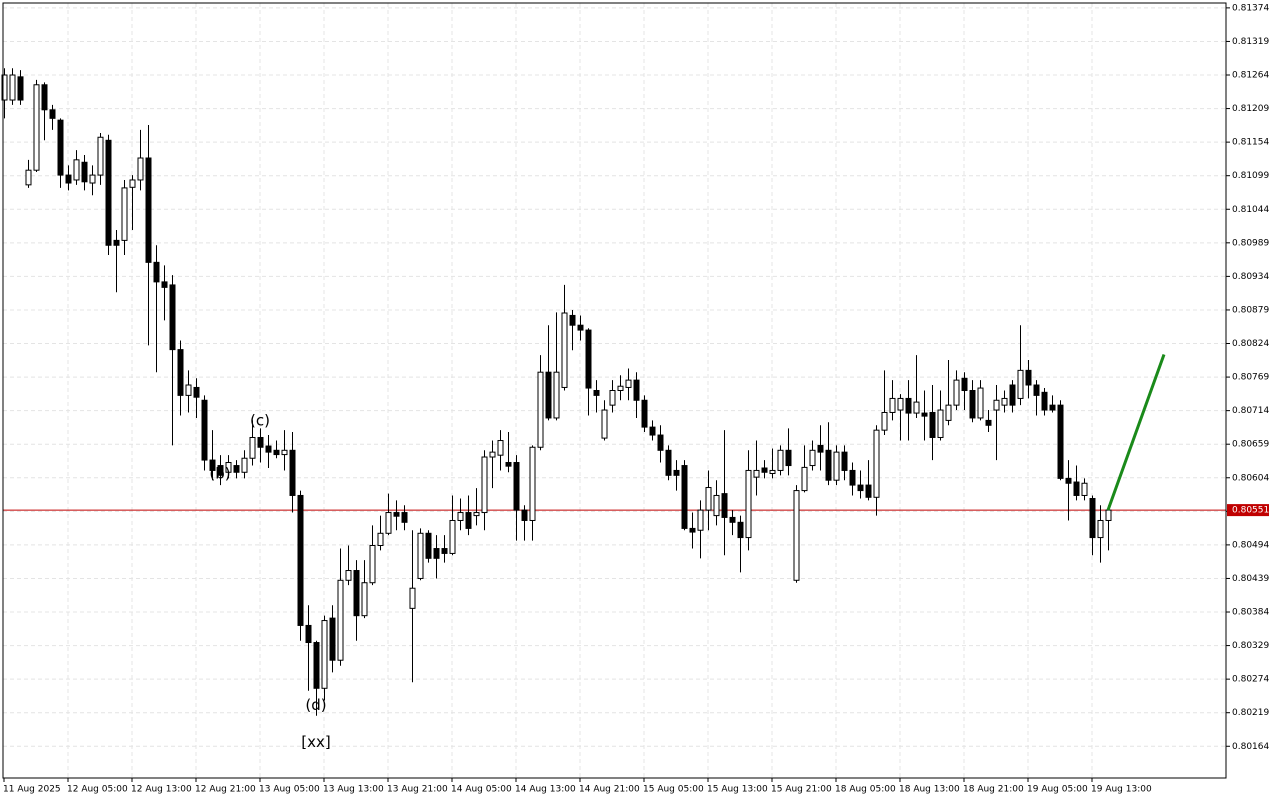 Image resolution: width=1280 pixels, height=800 pixels. What do you see at coordinates (1250, 511) in the screenshot?
I see `price-label: 0.80551` at bounding box center [1250, 511].